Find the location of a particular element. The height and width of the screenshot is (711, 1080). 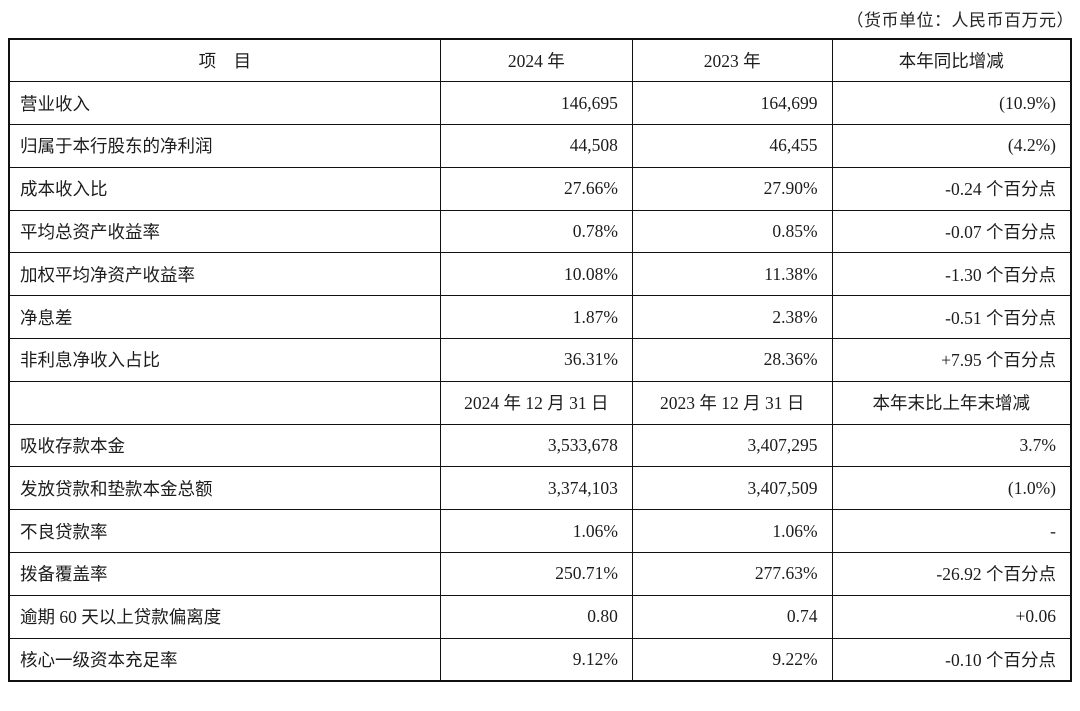

value-change: -0.07 个百分点 is located at coordinates (951, 231).